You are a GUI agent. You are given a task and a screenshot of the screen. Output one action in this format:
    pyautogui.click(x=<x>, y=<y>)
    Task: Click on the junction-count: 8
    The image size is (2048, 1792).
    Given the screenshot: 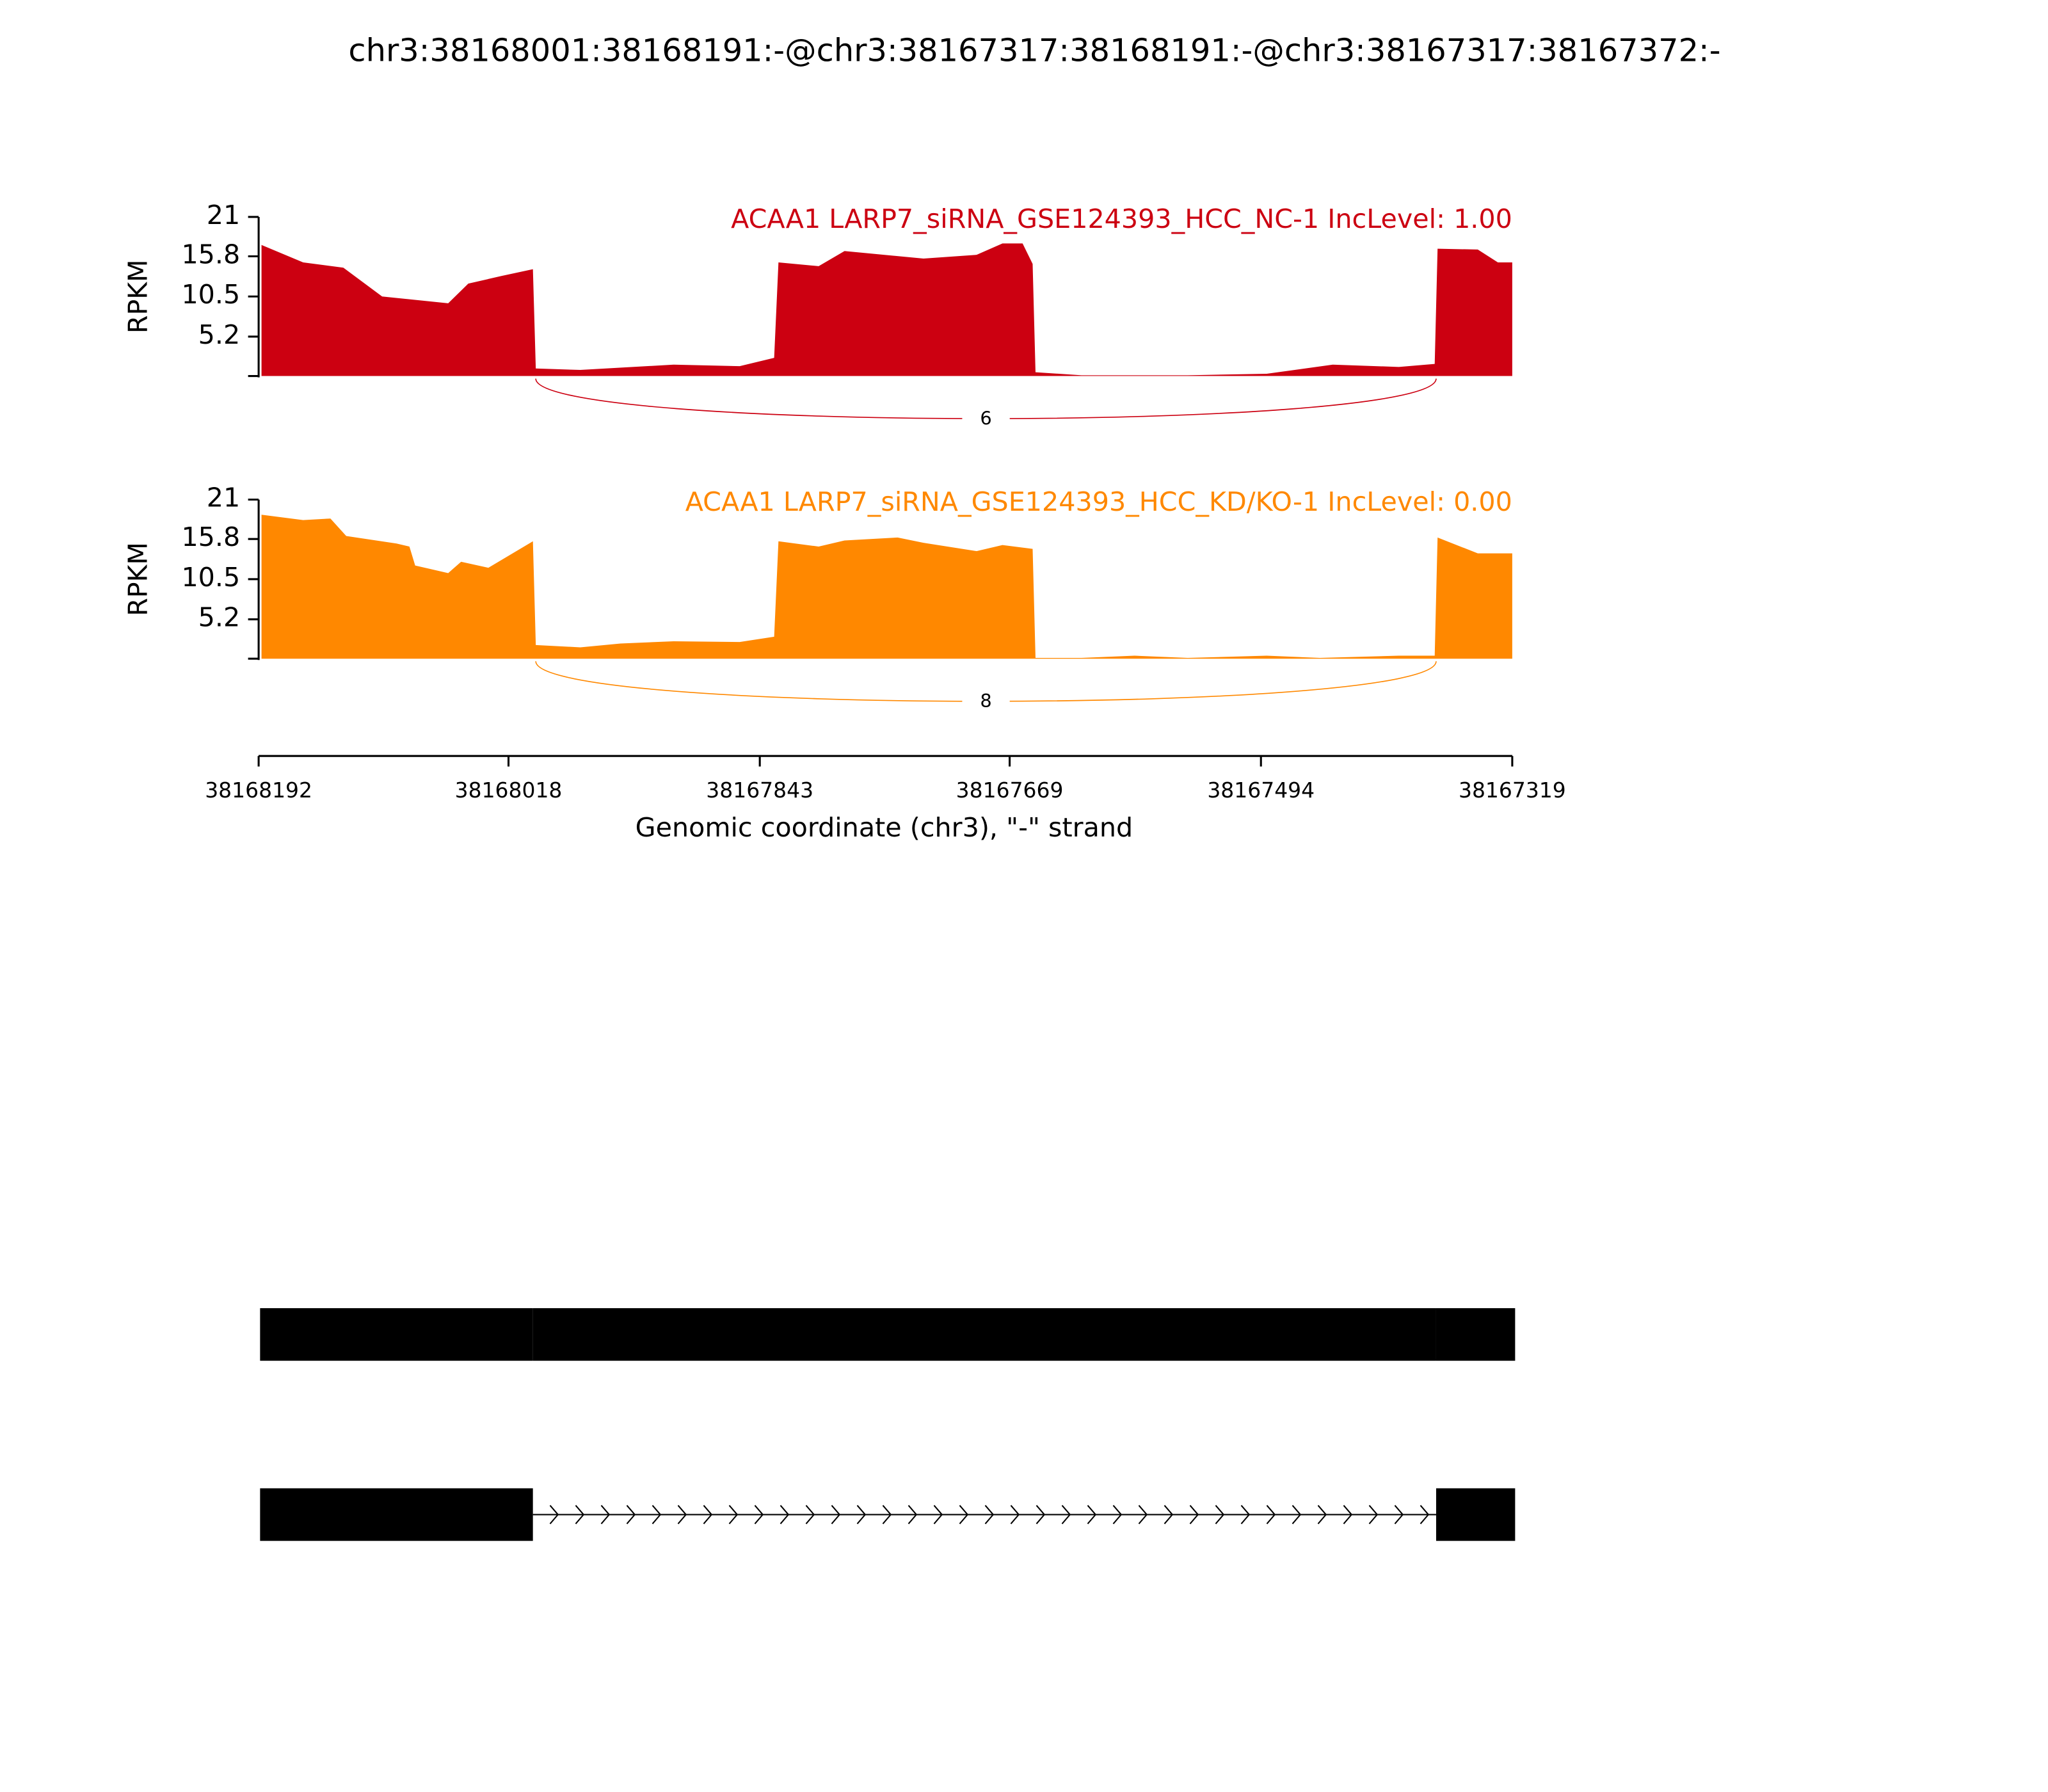 What is the action you would take?
    pyautogui.click(x=985, y=701)
    